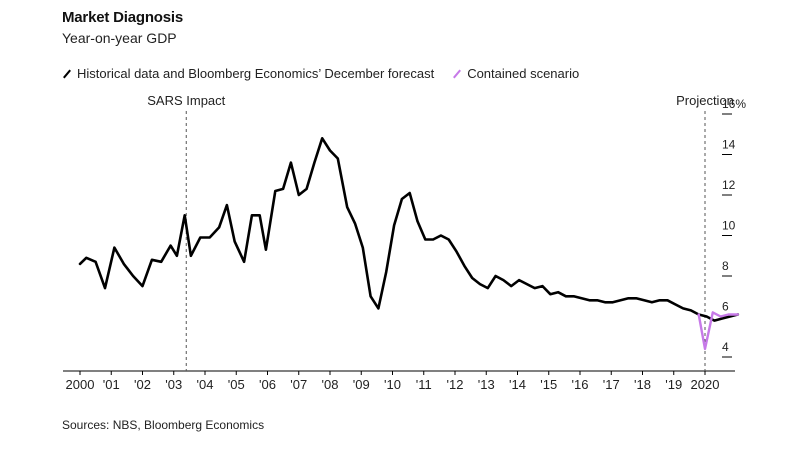 The height and width of the screenshot is (459, 809). I want to click on x-tick-label: '03, so click(173, 384).